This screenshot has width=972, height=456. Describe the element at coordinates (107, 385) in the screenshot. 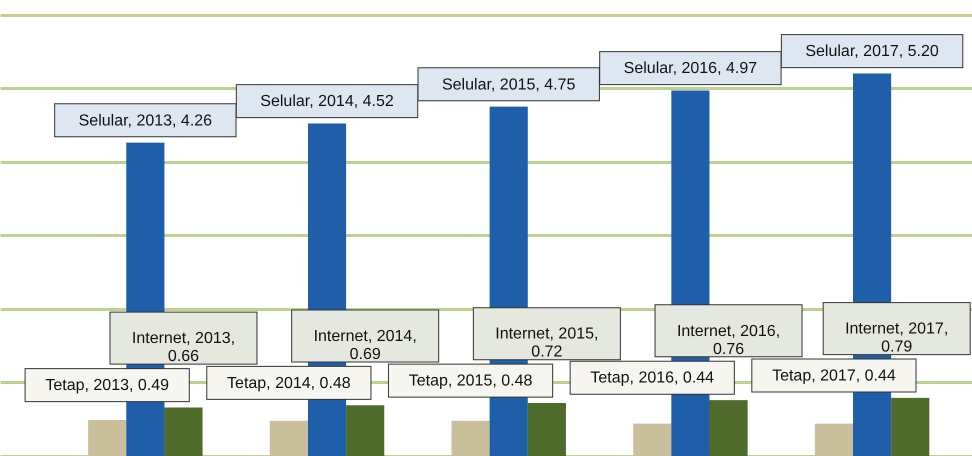

I see `data-label: Tetap, 2013, 0.49` at that location.